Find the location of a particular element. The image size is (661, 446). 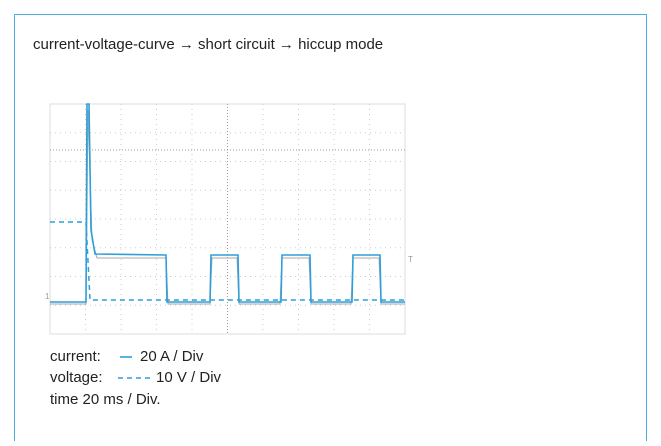

current-scale: 20 A / Div is located at coordinates (172, 356).